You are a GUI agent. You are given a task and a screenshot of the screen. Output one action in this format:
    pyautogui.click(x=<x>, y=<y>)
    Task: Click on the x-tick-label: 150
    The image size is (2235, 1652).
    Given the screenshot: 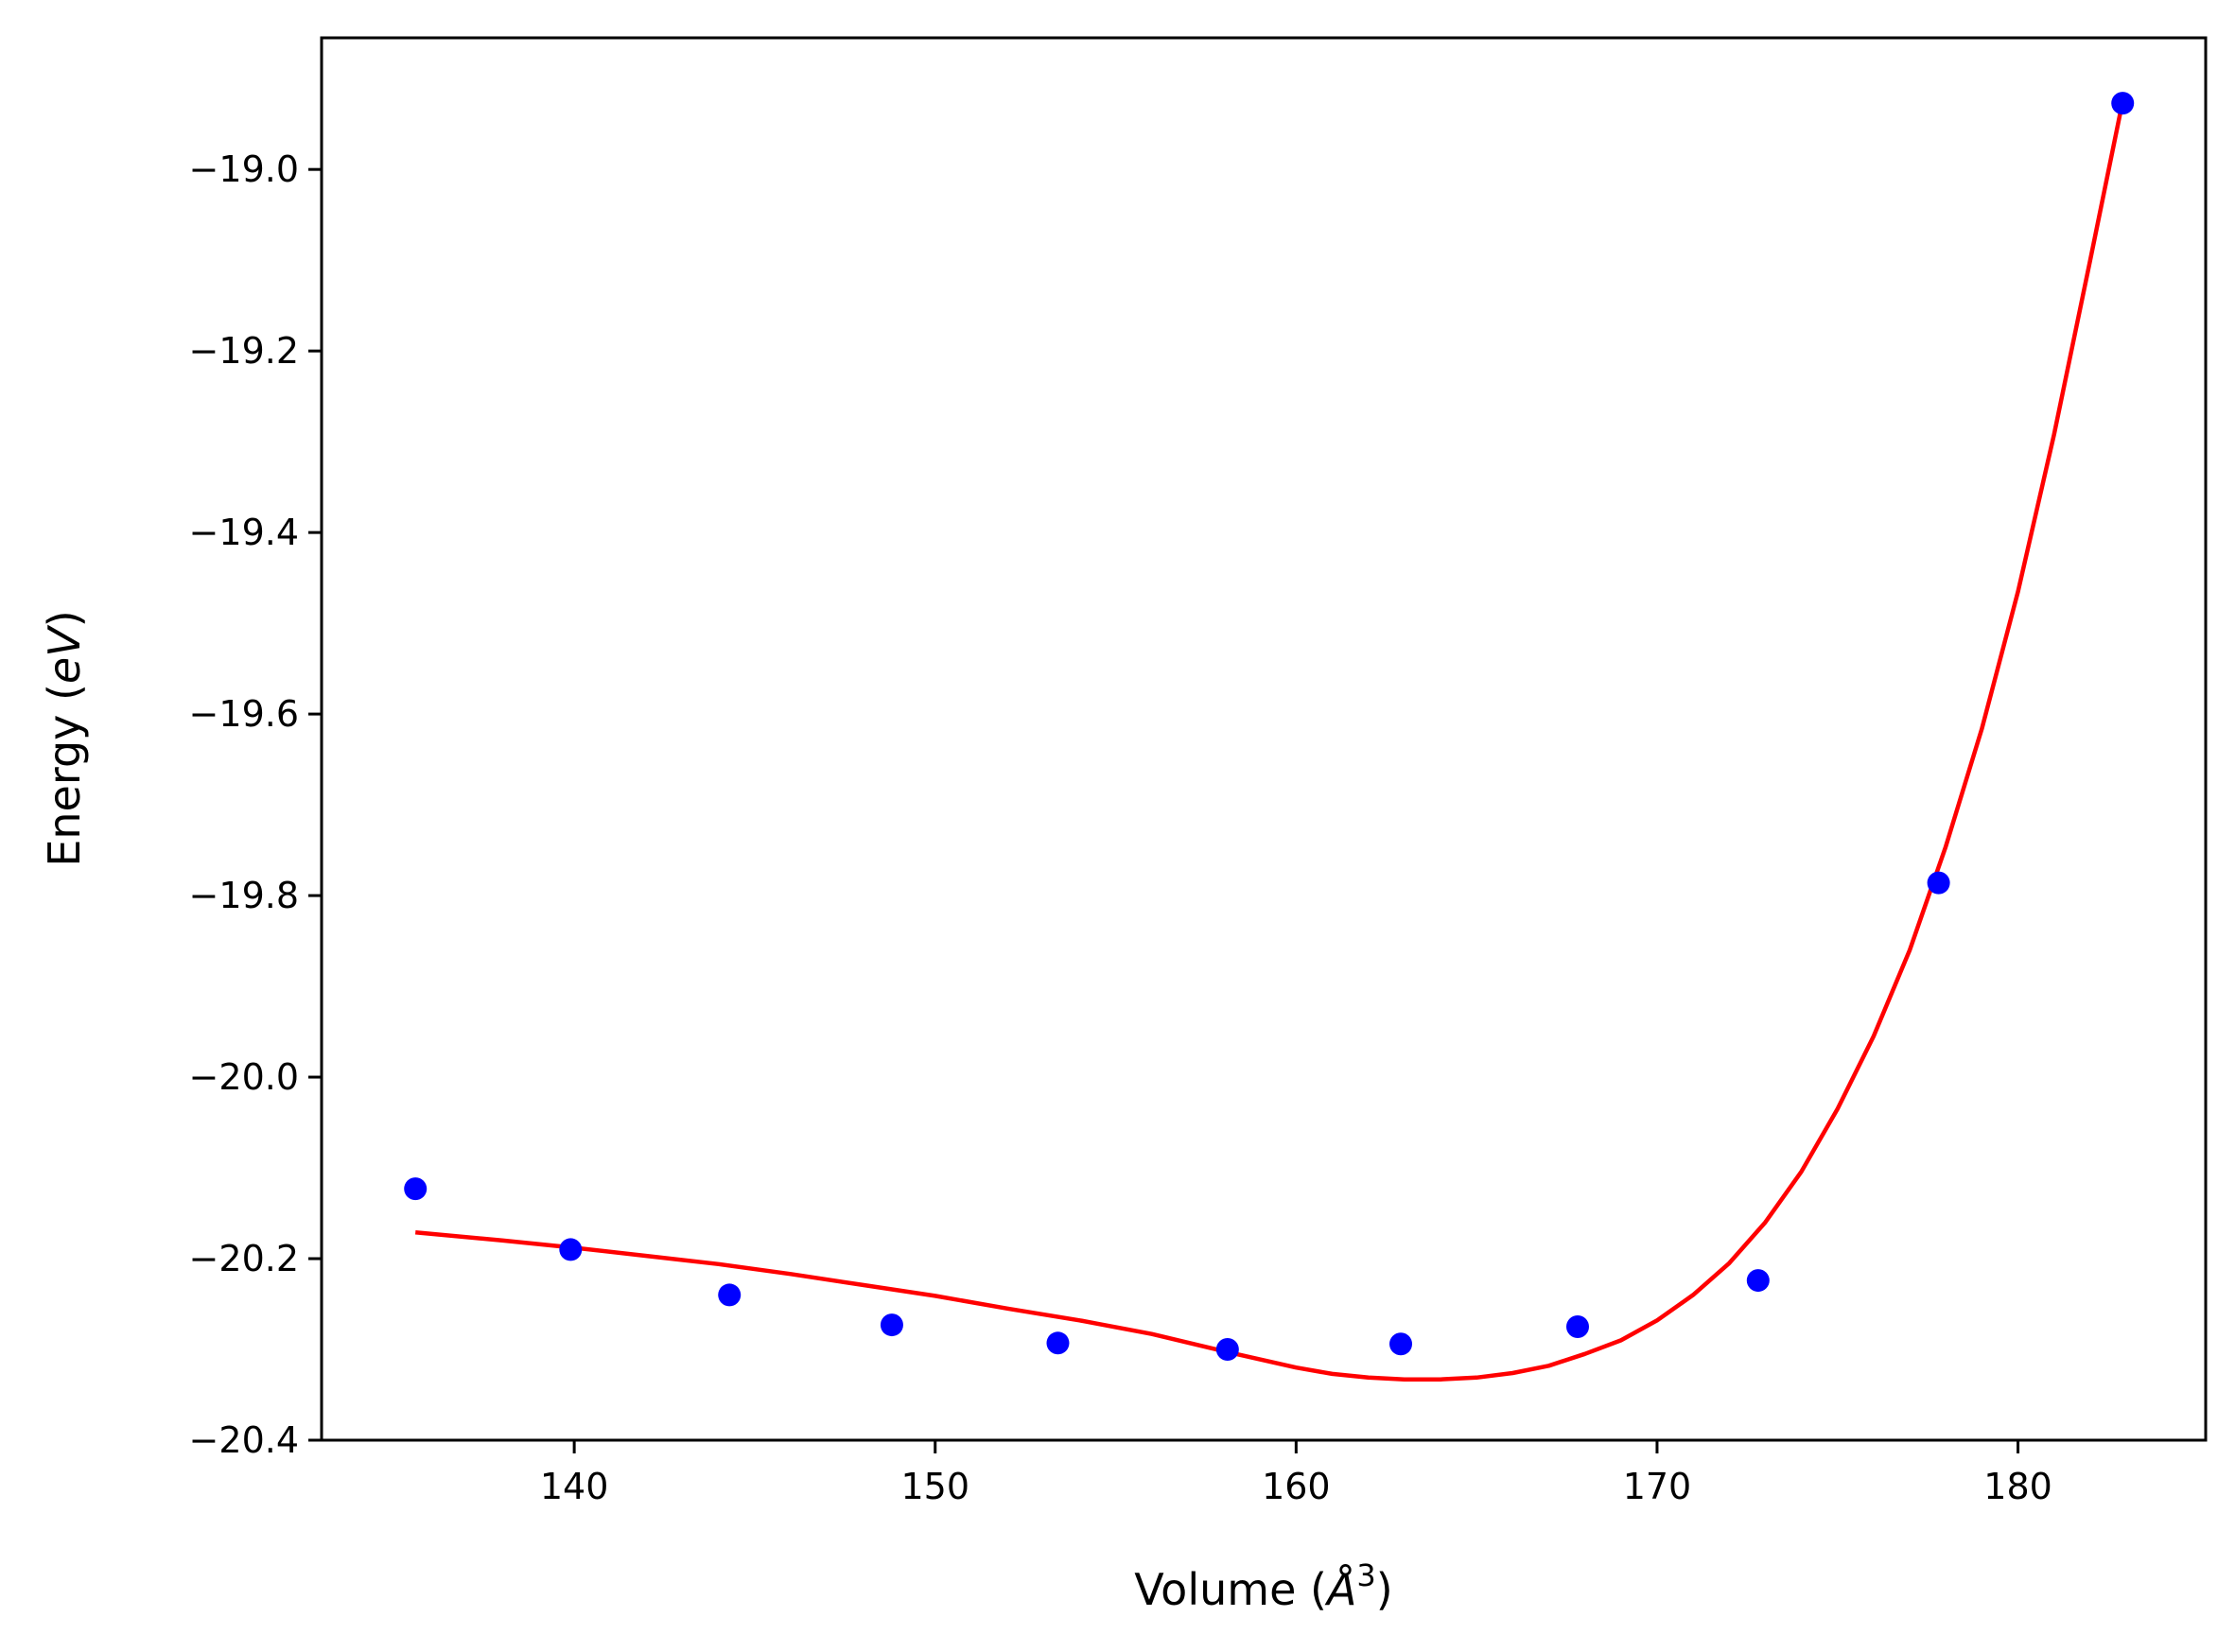 What is the action you would take?
    pyautogui.click(x=934, y=1487)
    